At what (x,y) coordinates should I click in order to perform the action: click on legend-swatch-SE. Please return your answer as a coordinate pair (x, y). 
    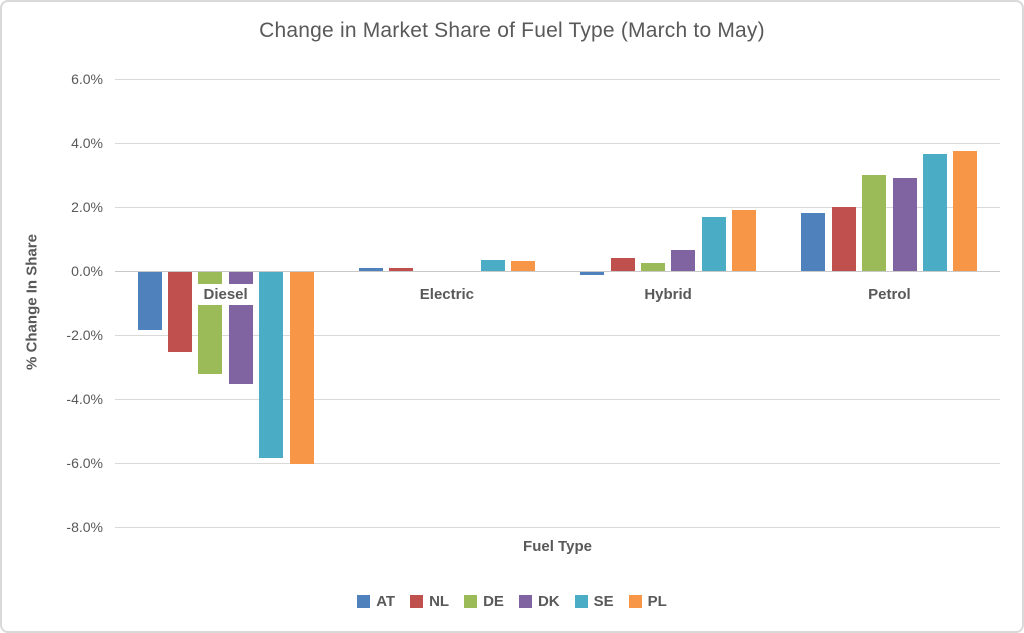
    Looking at the image, I should click on (581, 601).